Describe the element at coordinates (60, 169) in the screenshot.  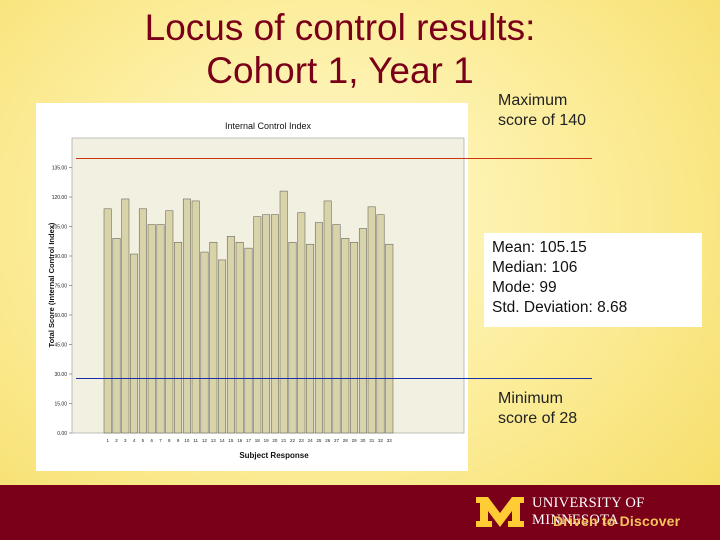
I see `y-tick-label: 135.00` at that location.